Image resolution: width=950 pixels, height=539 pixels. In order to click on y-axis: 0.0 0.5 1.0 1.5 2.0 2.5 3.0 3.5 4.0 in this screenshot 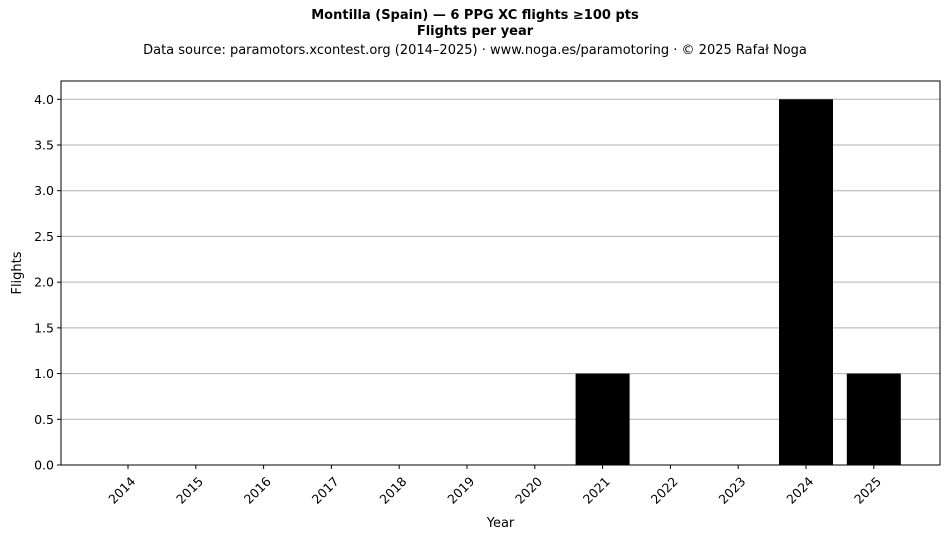, I will do `click(47, 282)`.